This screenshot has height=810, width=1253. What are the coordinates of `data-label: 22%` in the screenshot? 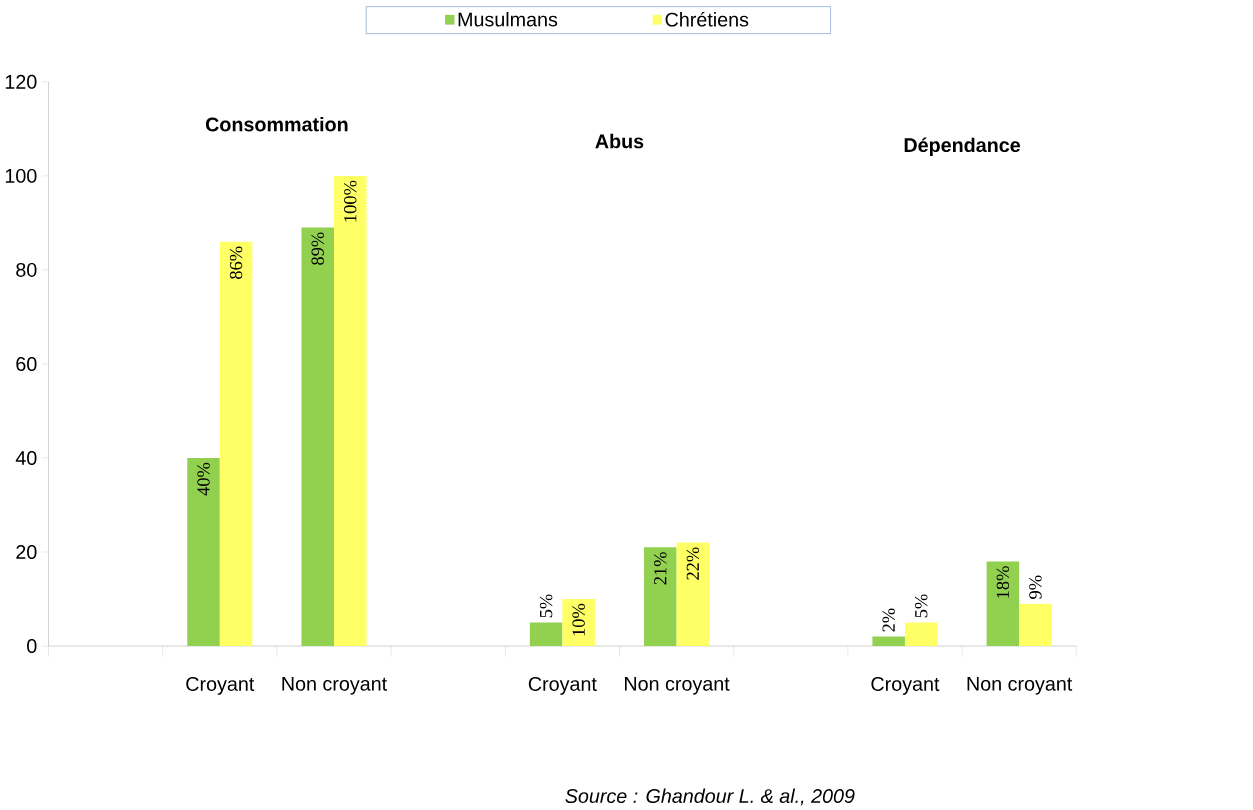 It's located at (693, 563).